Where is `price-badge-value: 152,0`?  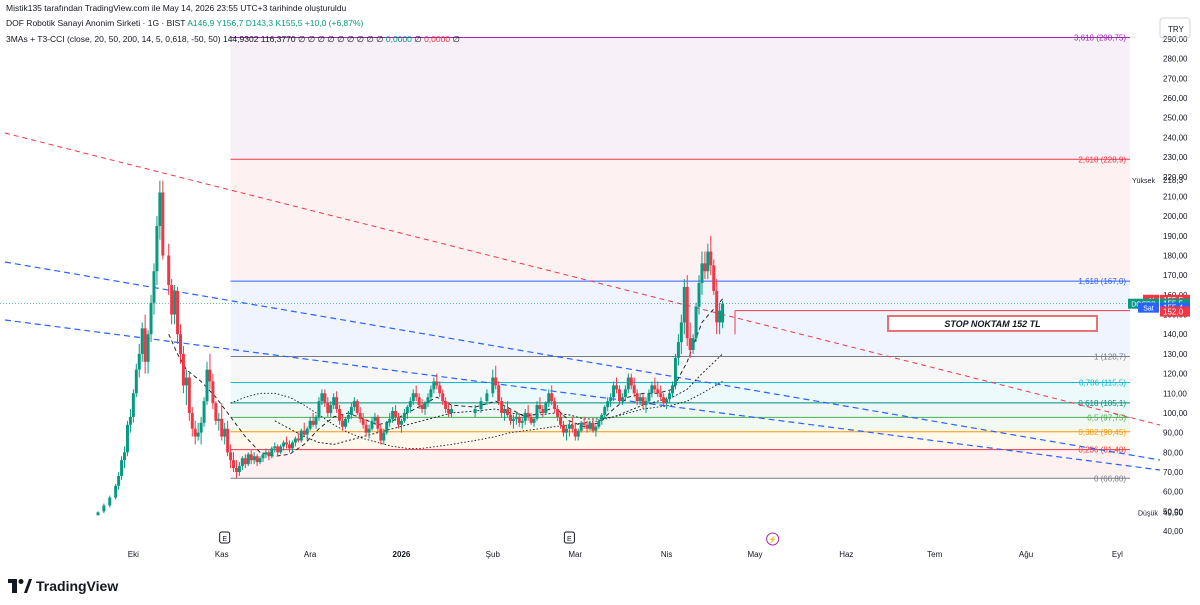 price-badge-value: 152,0 is located at coordinates (1173, 312).